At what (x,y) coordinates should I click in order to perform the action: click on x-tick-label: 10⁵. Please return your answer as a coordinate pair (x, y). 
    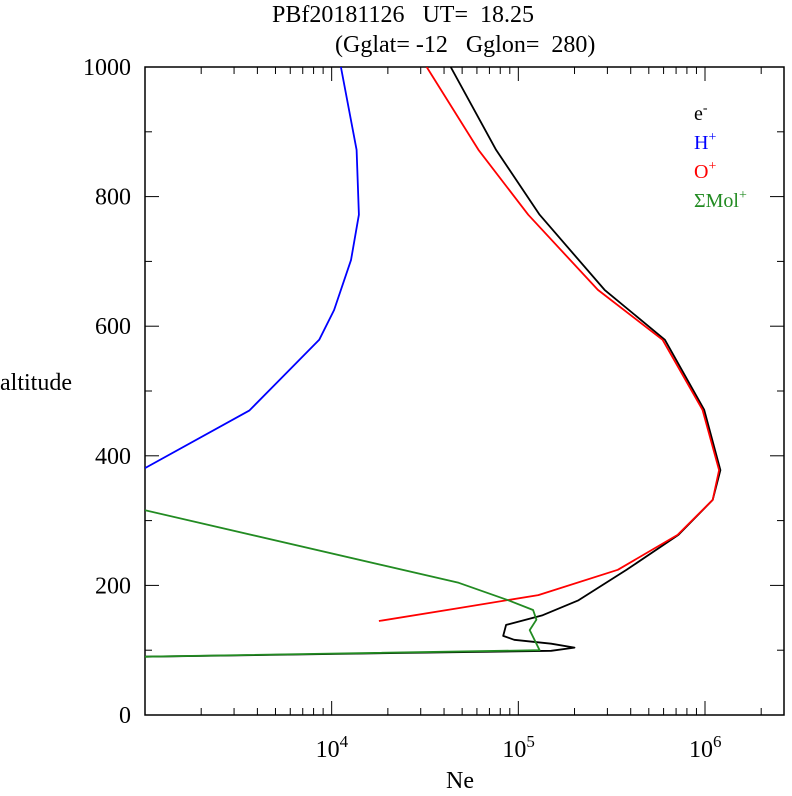
    Looking at the image, I should click on (518, 747).